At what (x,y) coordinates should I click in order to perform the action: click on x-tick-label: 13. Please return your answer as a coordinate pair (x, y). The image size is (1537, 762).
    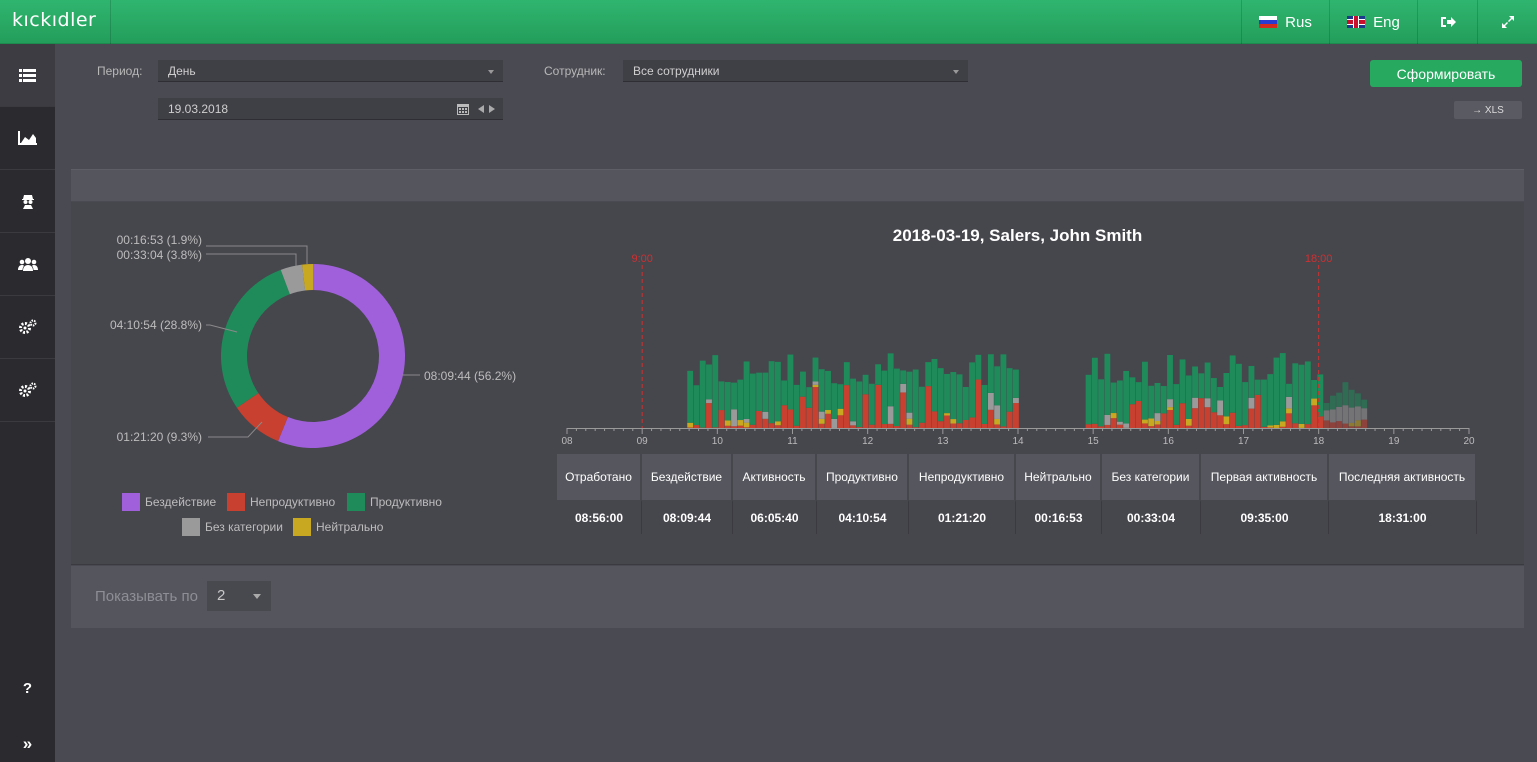
    Looking at the image, I should click on (943, 441).